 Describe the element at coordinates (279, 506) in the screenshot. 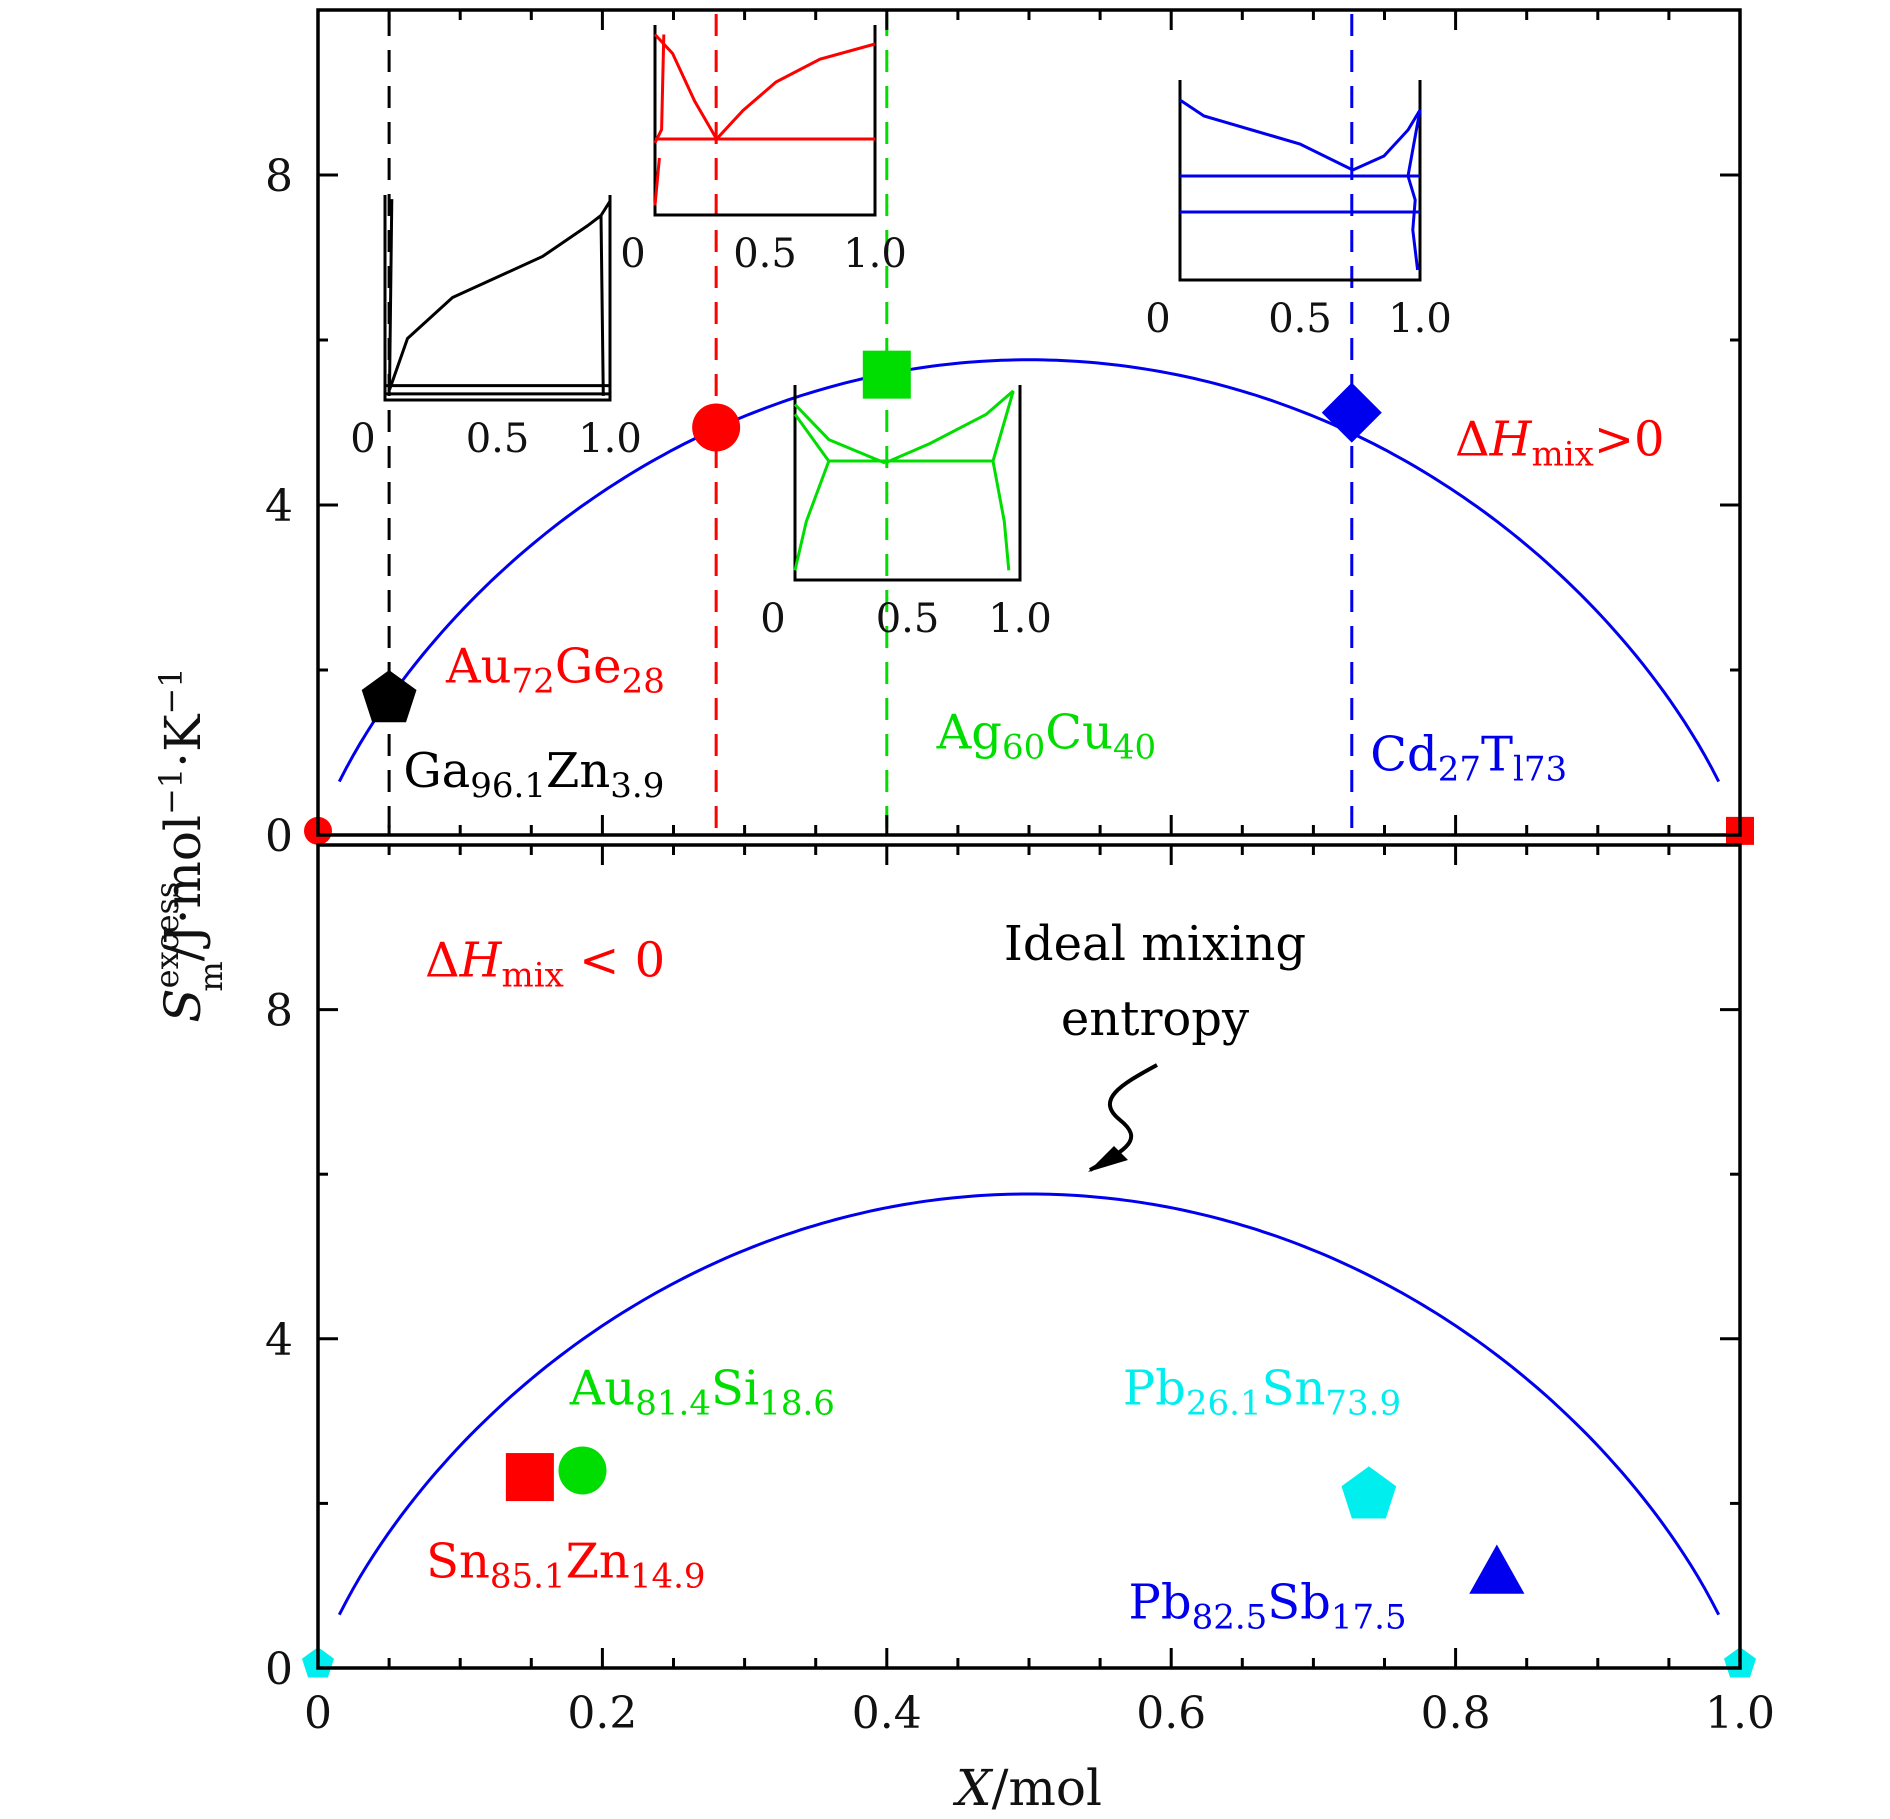

I see `y-tick-label-1: 4` at that location.